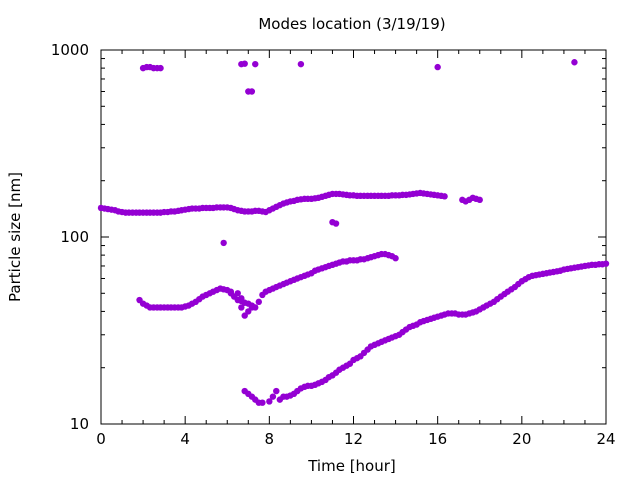  Describe the element at coordinates (270, 439) in the screenshot. I see `x-tick-label: 8` at that location.